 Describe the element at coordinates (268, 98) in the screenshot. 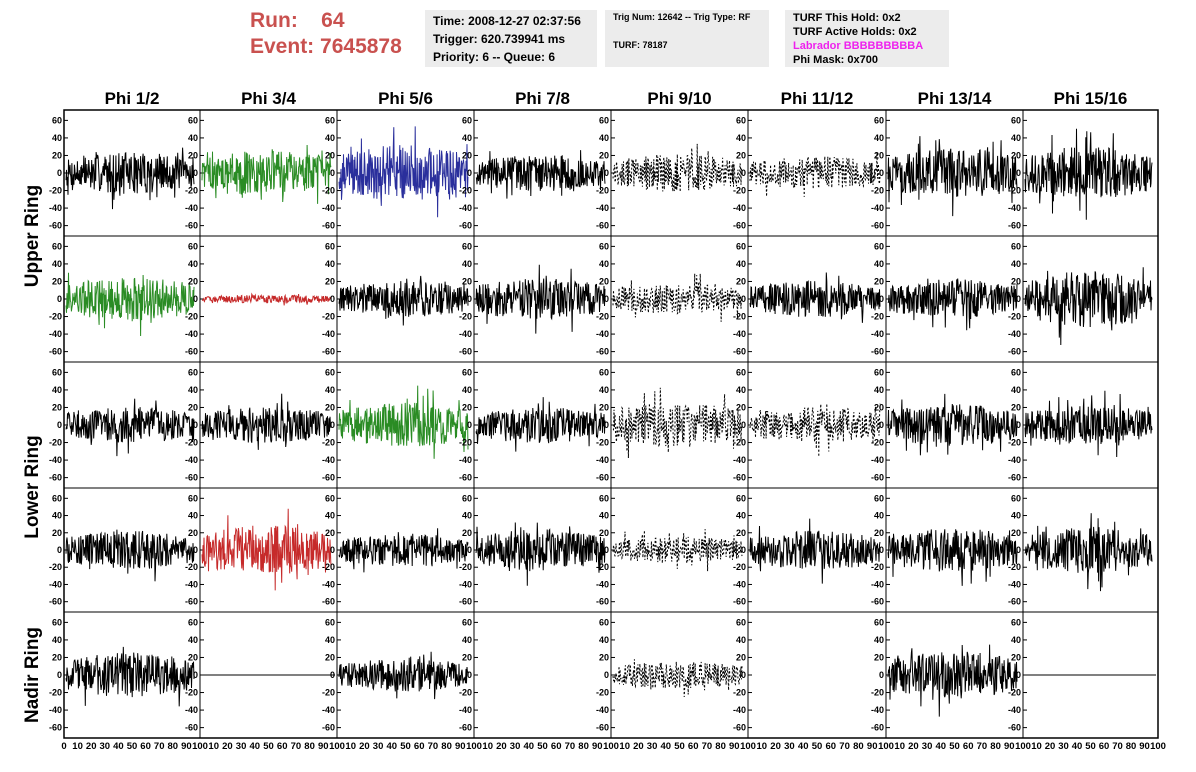

I see `column-header-2: Phi 3/4` at that location.